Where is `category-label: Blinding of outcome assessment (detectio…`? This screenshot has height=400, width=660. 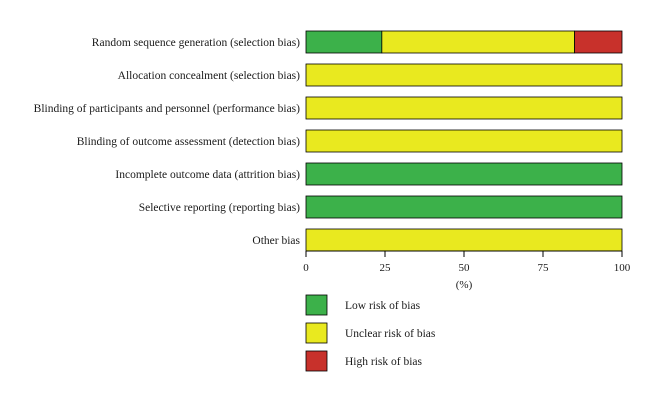 category-label: Blinding of outcome assessment (detectio… is located at coordinates (188, 142).